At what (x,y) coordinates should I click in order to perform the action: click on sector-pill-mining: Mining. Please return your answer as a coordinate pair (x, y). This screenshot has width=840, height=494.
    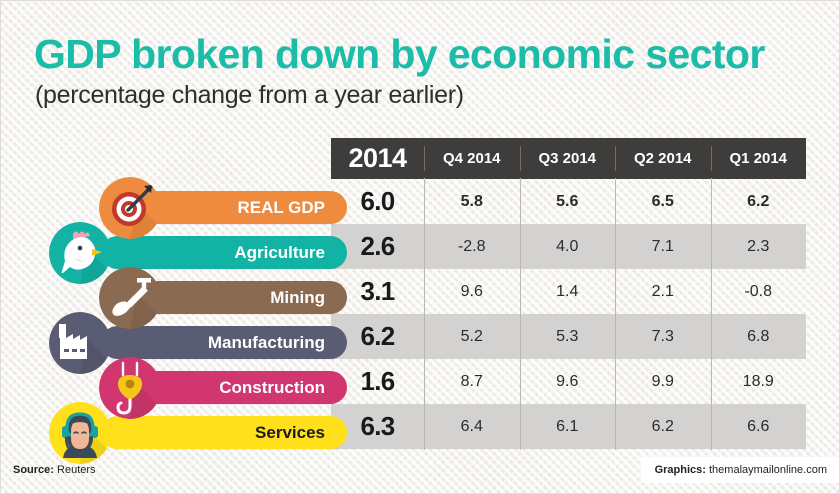
    Looking at the image, I should click on (244, 297).